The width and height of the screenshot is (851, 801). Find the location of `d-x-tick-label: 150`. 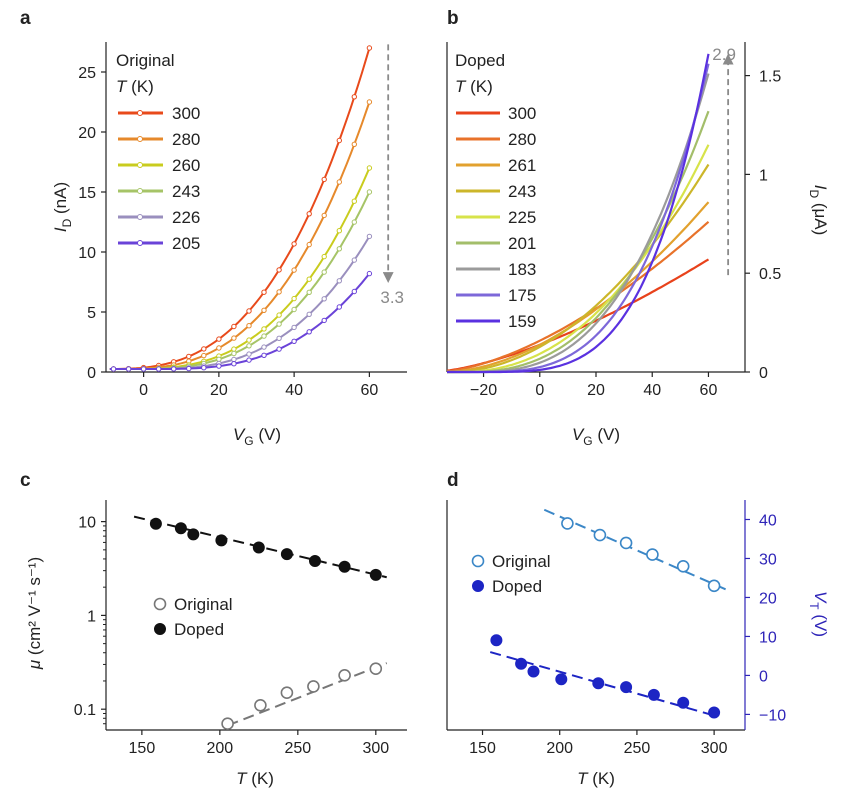

d-x-tick-label: 150 is located at coordinates (482, 748).